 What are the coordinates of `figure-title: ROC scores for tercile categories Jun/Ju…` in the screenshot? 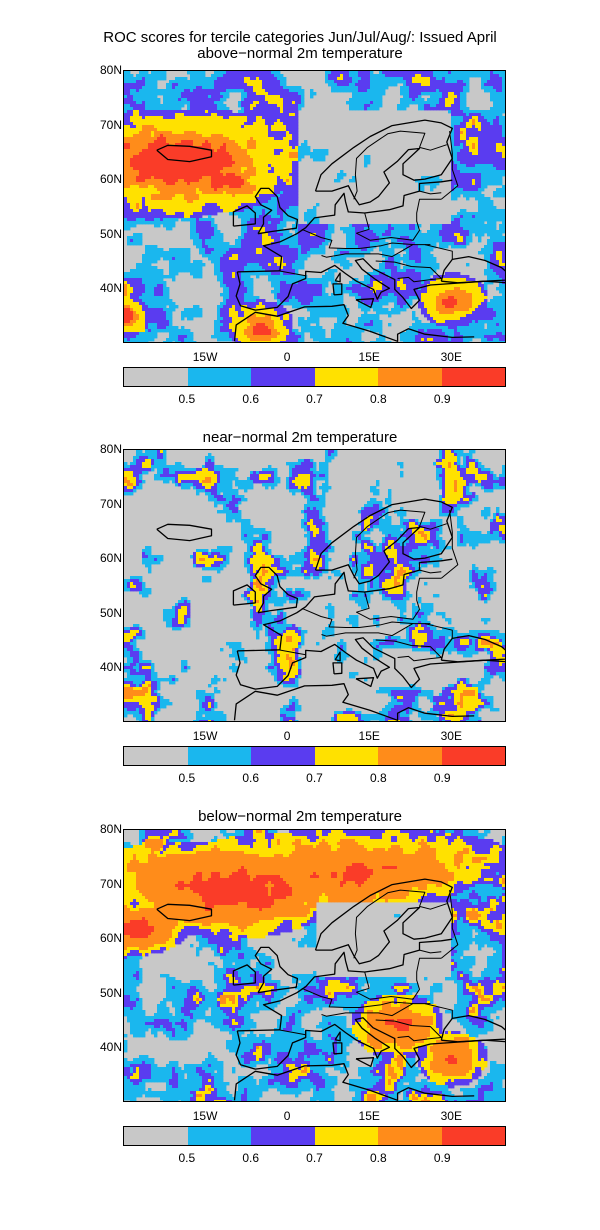 It's located at (300, 38).